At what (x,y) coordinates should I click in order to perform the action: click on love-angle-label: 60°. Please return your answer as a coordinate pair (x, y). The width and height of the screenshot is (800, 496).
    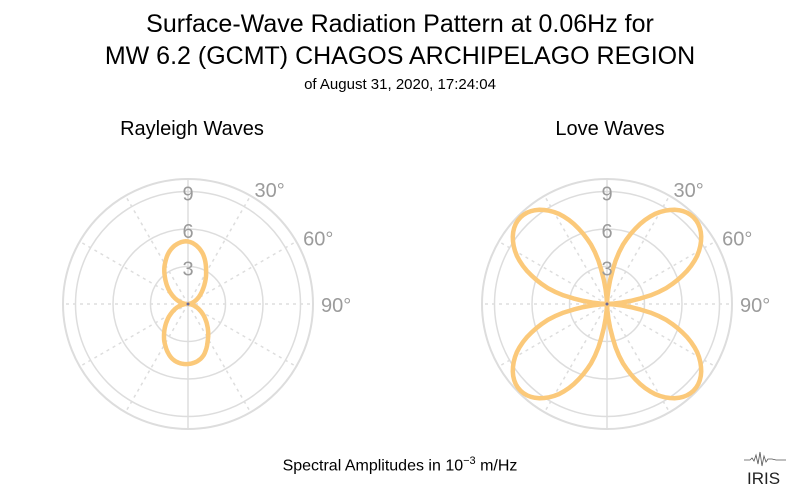
    Looking at the image, I should click on (737, 240).